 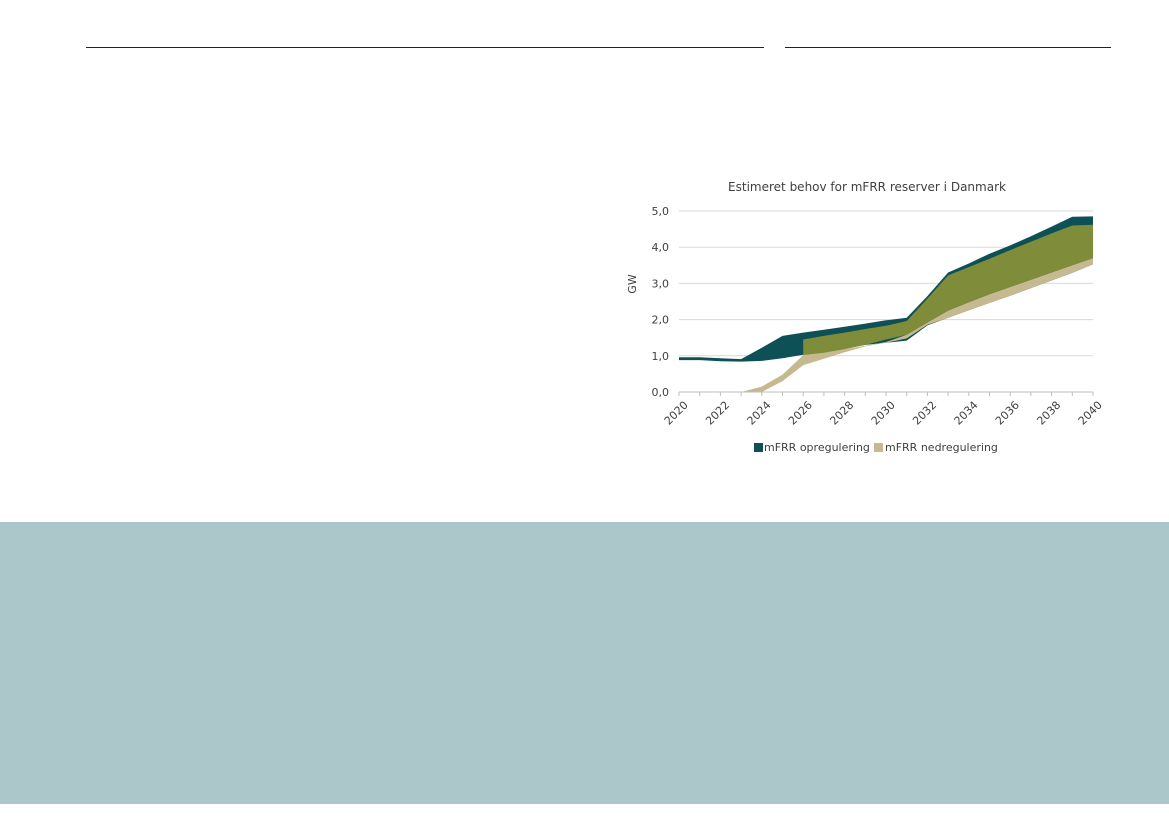 I want to click on x-tick-label: 2032, so click(x=924, y=413).